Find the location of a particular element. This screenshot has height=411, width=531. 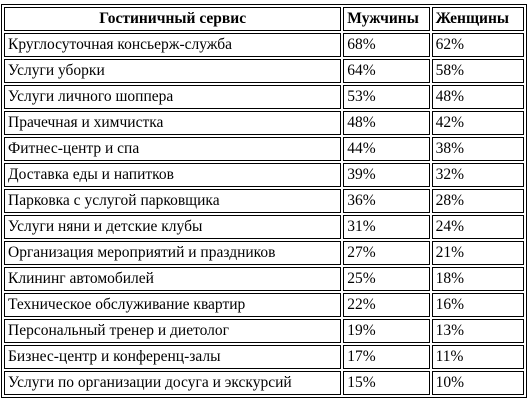

cell-men: 64% is located at coordinates (386, 71).